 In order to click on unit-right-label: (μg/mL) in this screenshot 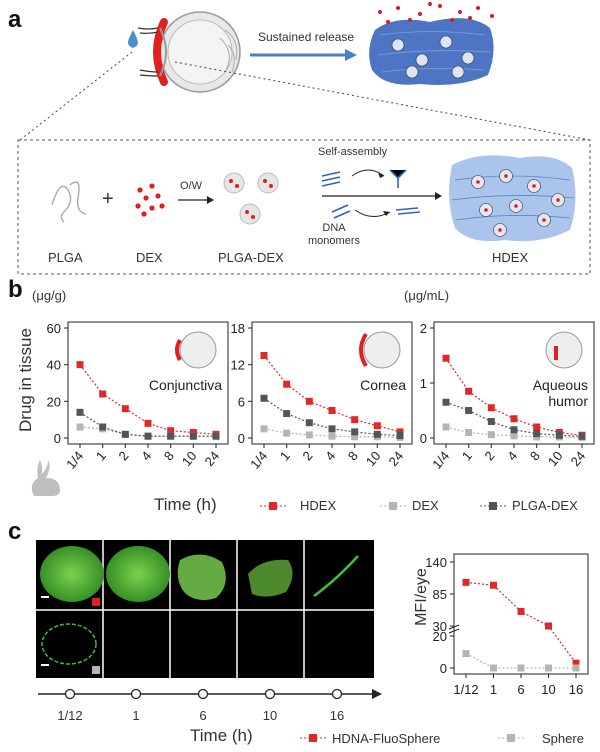, I will do `click(427, 295)`.